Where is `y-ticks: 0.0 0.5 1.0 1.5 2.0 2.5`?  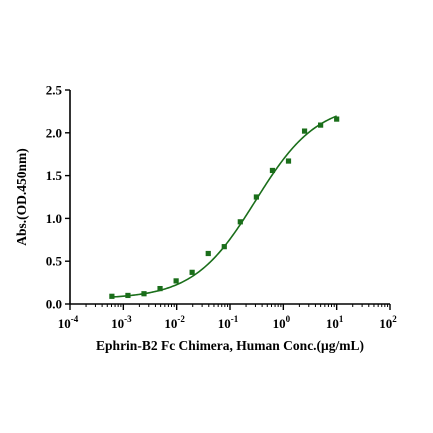 y-ticks: 0.0 0.5 1.0 1.5 2.0 2.5 is located at coordinates (58, 197).